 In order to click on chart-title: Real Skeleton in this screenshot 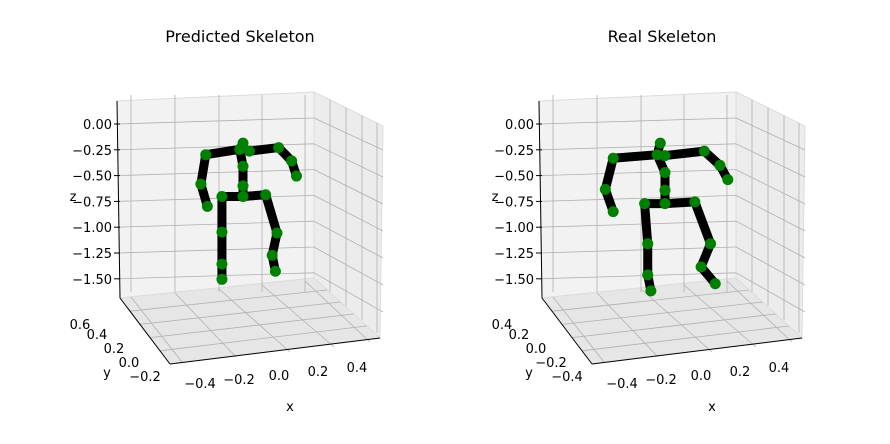, I will do `click(662, 36)`.